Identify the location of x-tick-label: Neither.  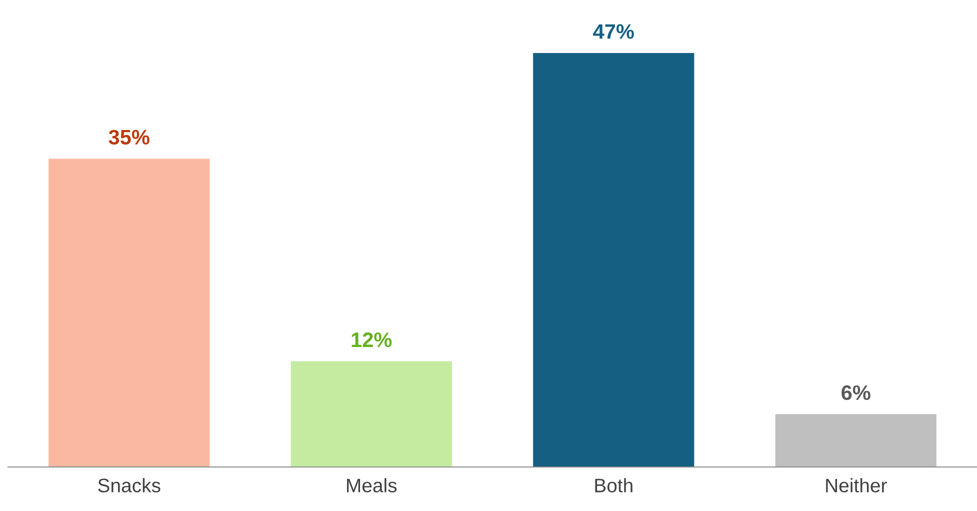
(856, 485).